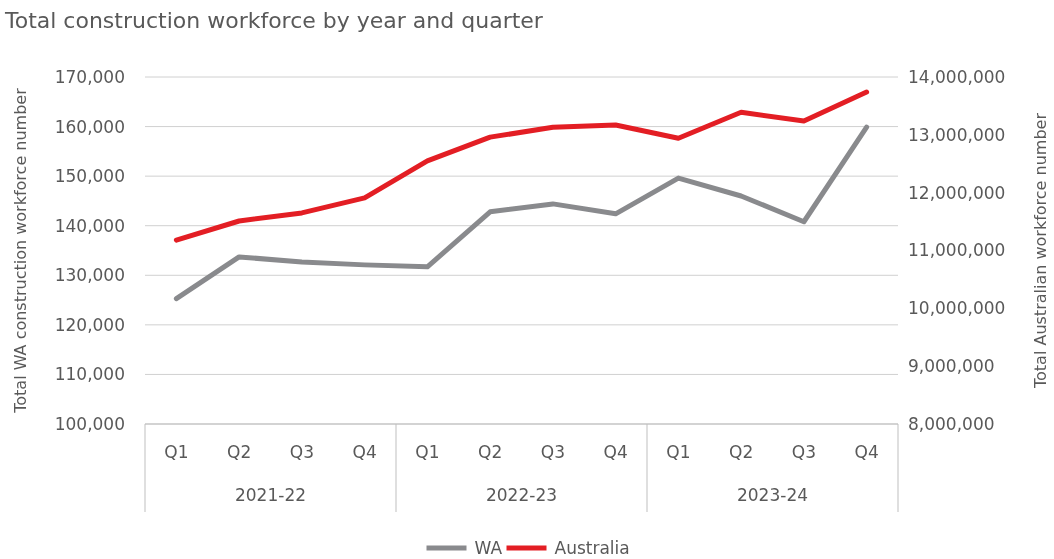 Image resolution: width=1054 pixels, height=559 pixels. I want to click on y2-axis-title: Total Australian workforce number, so click(1040, 250).